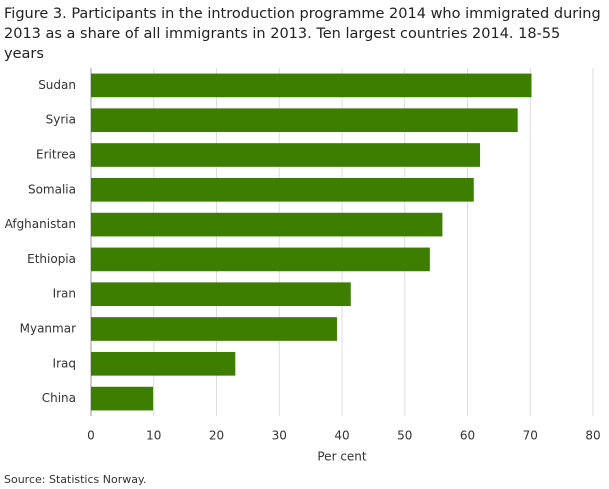 The height and width of the screenshot is (489, 609). I want to click on y-tick-label: Ethiopia, so click(51, 259).